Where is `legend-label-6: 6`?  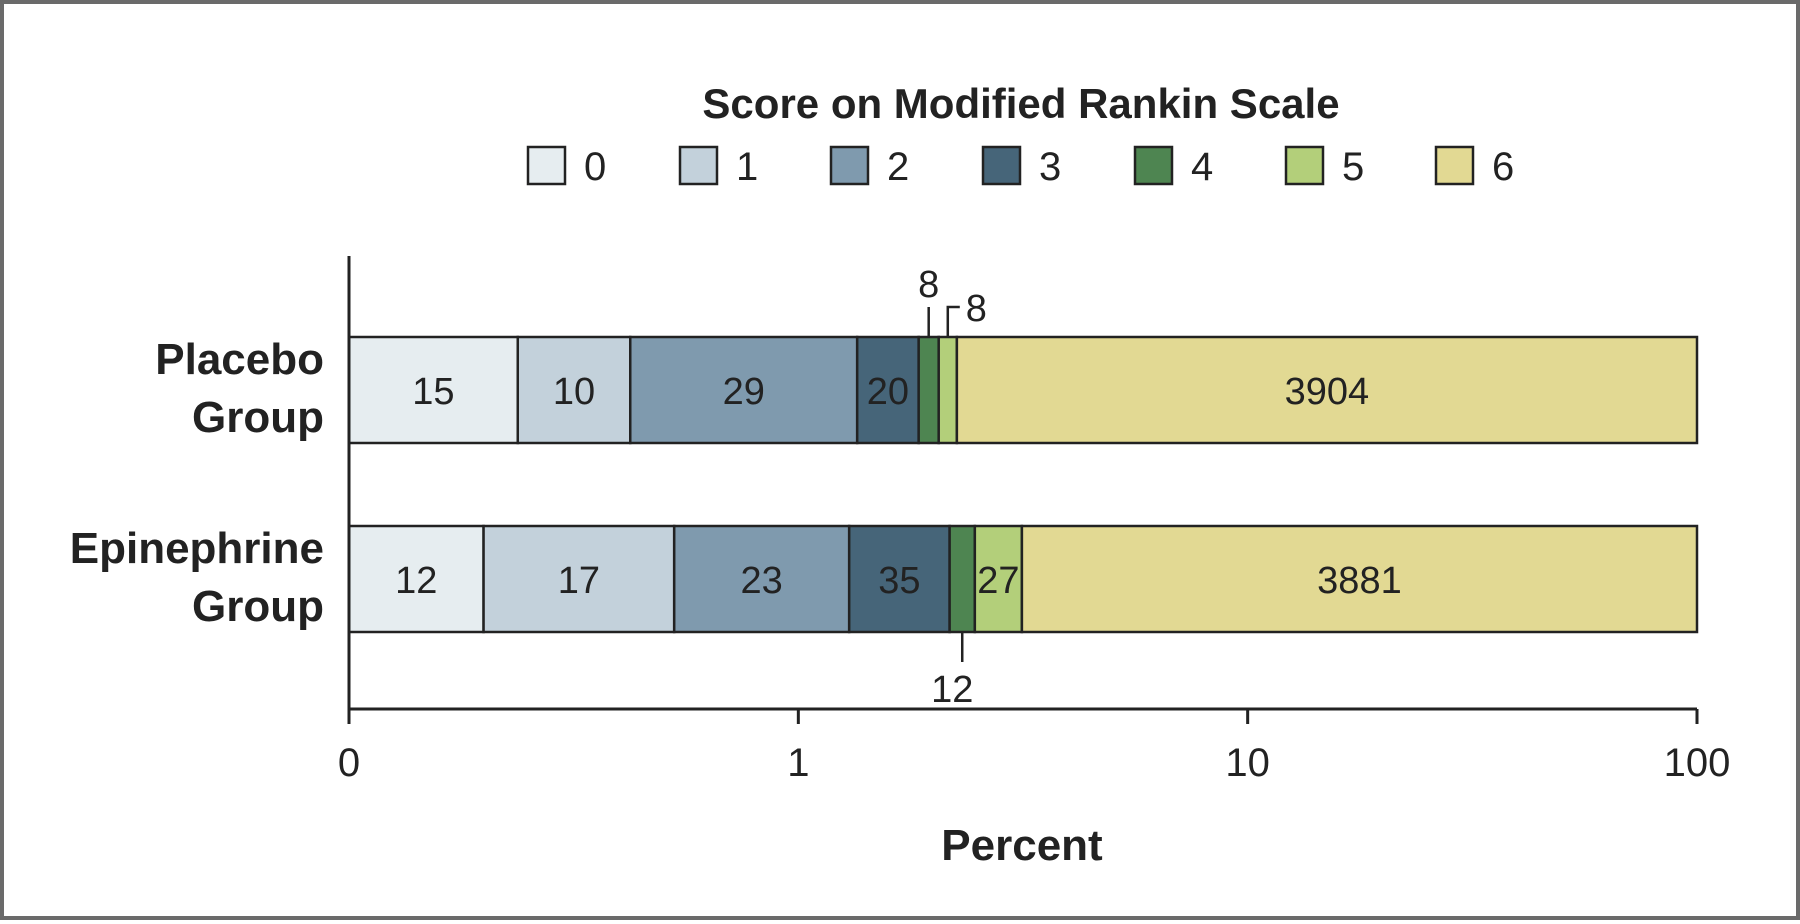 legend-label-6: 6 is located at coordinates (1503, 167).